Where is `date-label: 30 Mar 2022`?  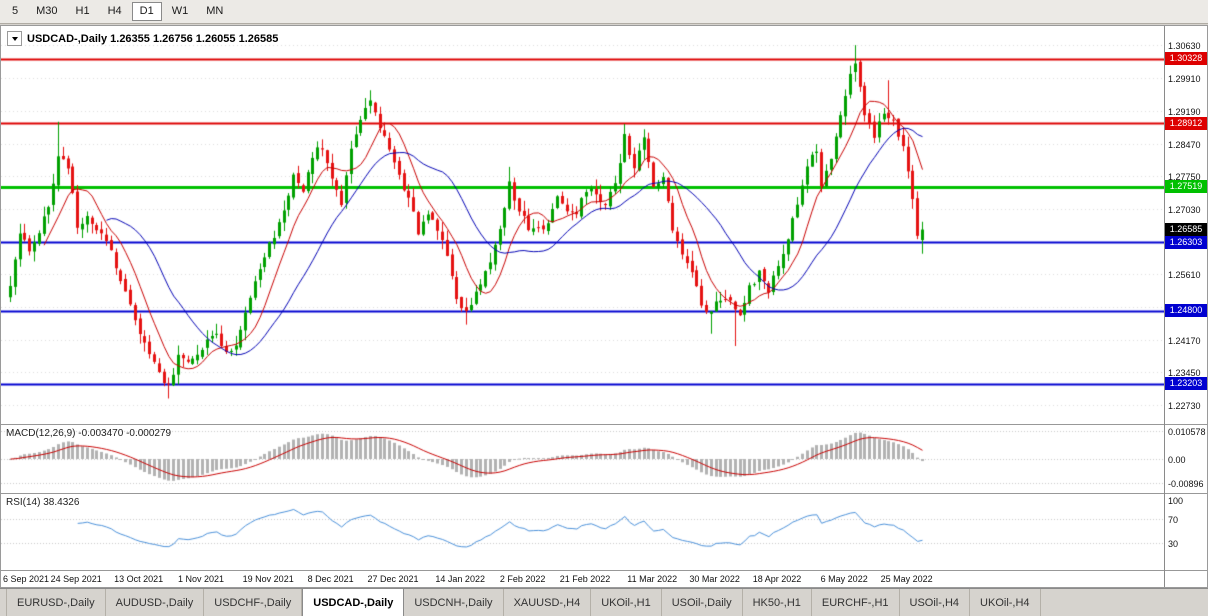
date-label: 30 Mar 2022 is located at coordinates (714, 579).